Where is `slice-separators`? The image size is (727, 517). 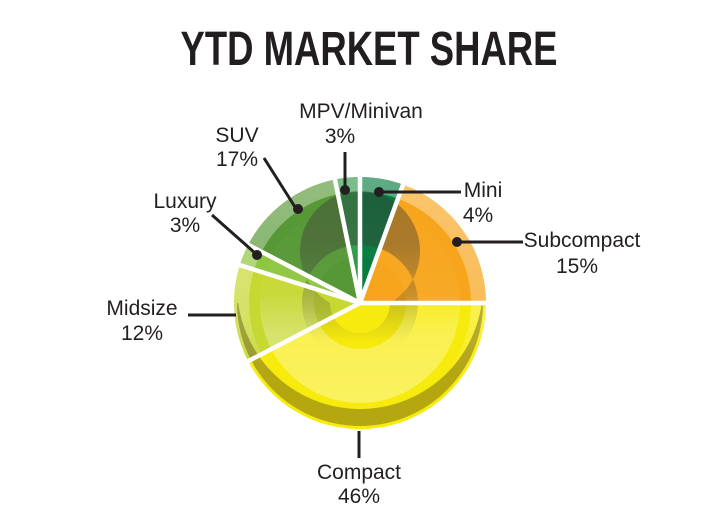 slice-separators is located at coordinates (362, 270).